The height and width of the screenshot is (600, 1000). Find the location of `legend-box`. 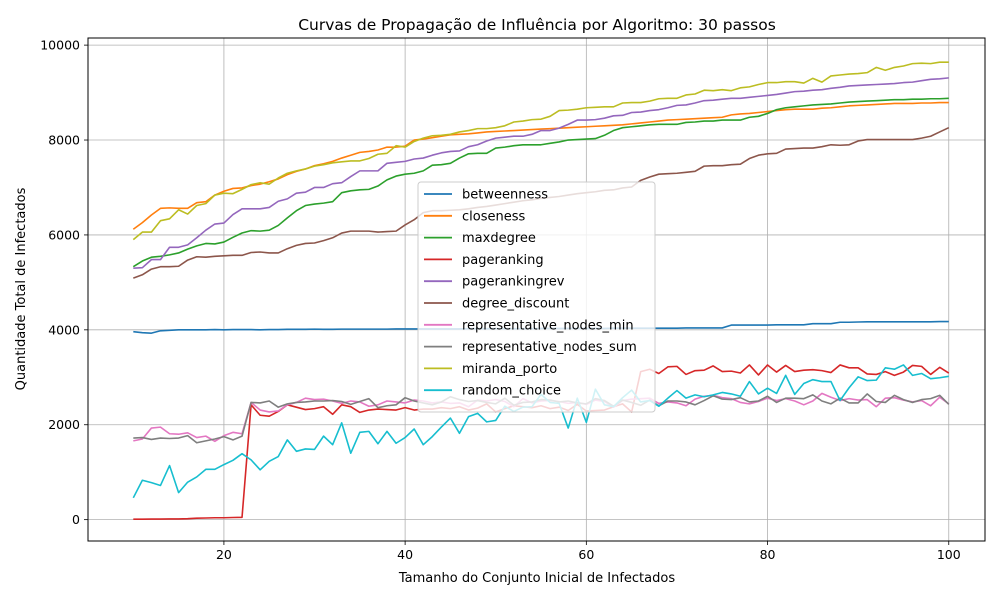

legend-box is located at coordinates (536, 297).